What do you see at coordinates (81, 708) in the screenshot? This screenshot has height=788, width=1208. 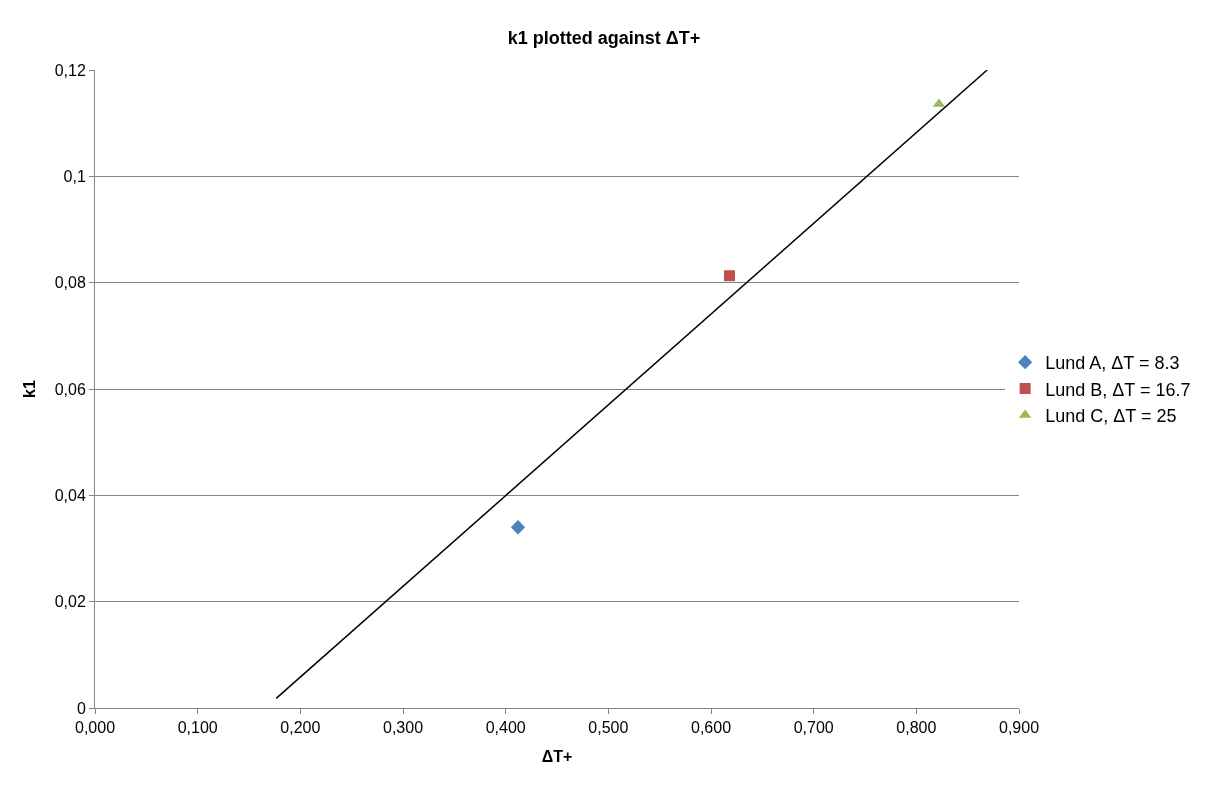 I see `y-tick-label: 0` at bounding box center [81, 708].